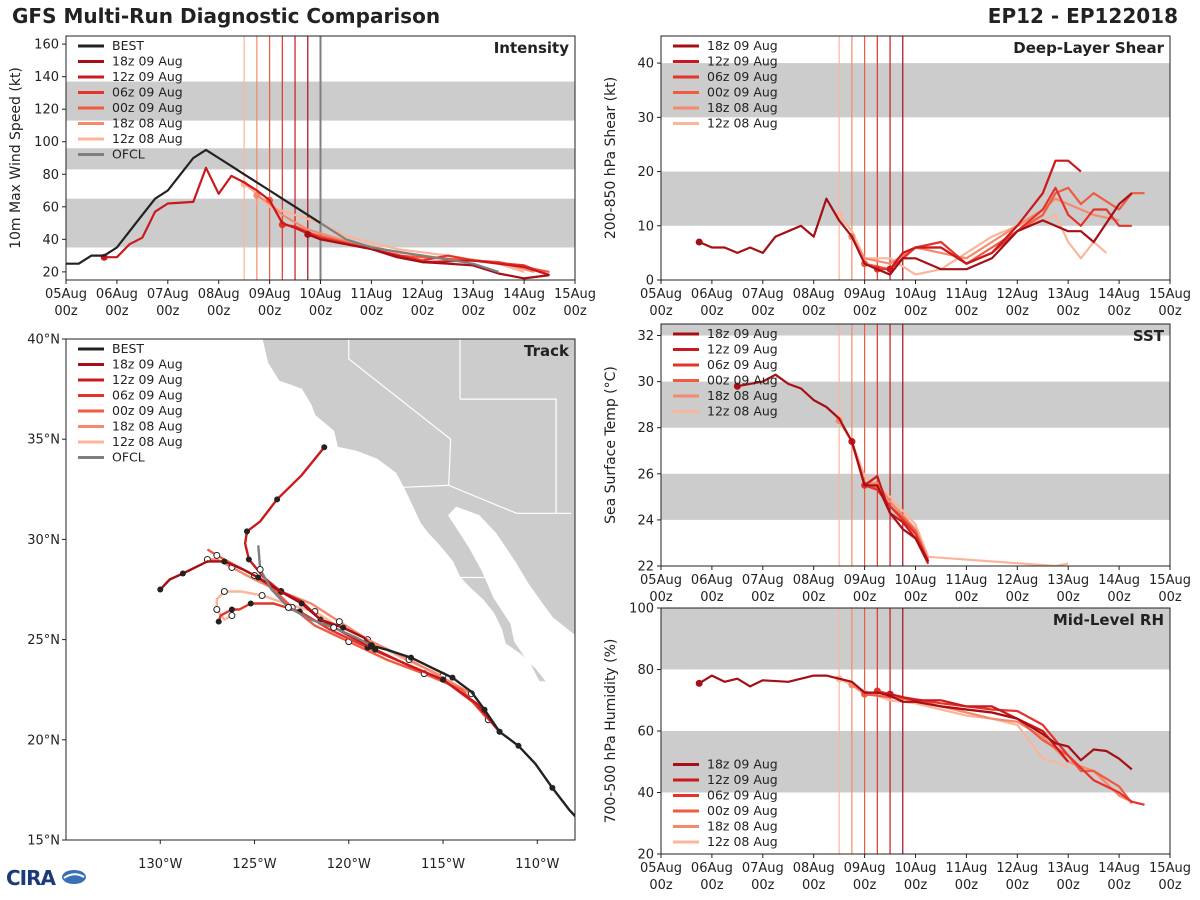 Image resolution: width=1200 pixels, height=900 pixels. Describe the element at coordinates (742, 395) in the screenshot. I see `sst-legend-label-18z-08-aug: 18z 08 Aug` at that location.